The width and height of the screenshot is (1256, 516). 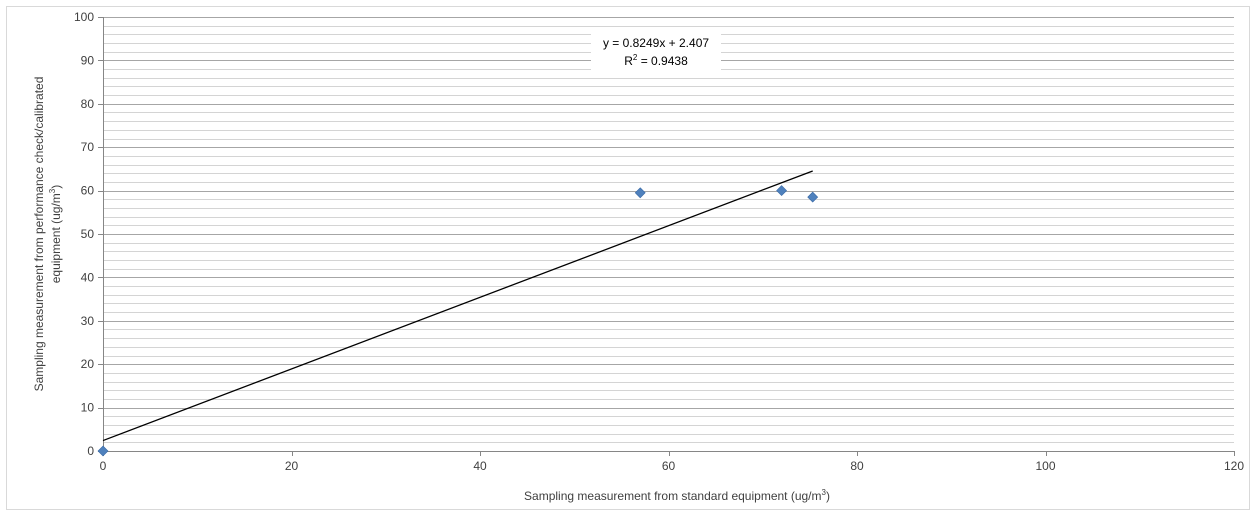 What do you see at coordinates (90, 451) in the screenshot?
I see `y-tick-label: 0` at bounding box center [90, 451].